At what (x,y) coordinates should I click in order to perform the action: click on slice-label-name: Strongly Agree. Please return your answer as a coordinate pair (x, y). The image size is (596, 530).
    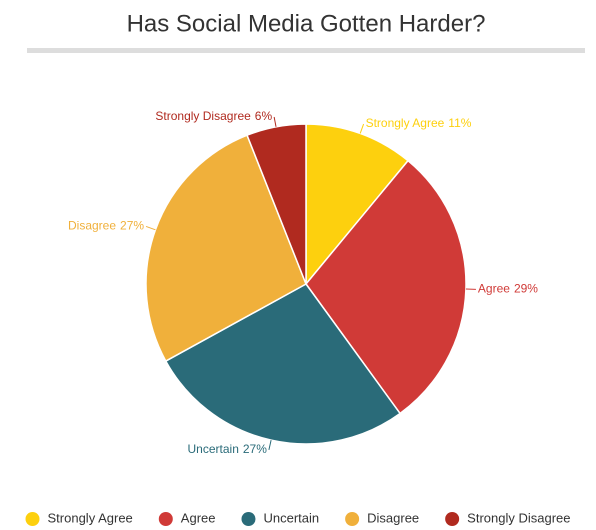
    Looking at the image, I should click on (405, 123).